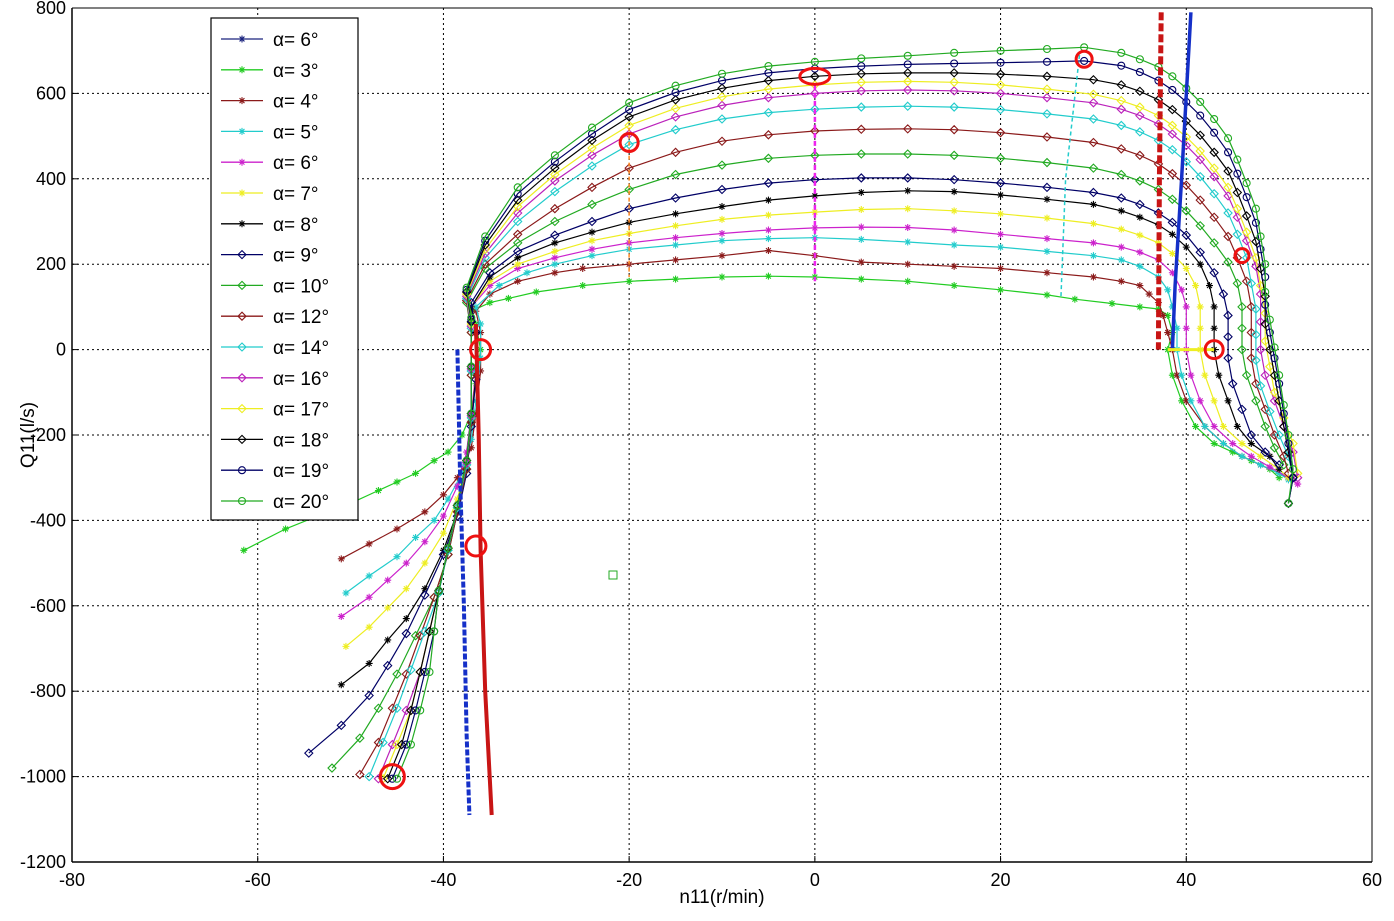 The height and width of the screenshot is (921, 1394). I want to click on legend-label: α= 5°, so click(296, 132).